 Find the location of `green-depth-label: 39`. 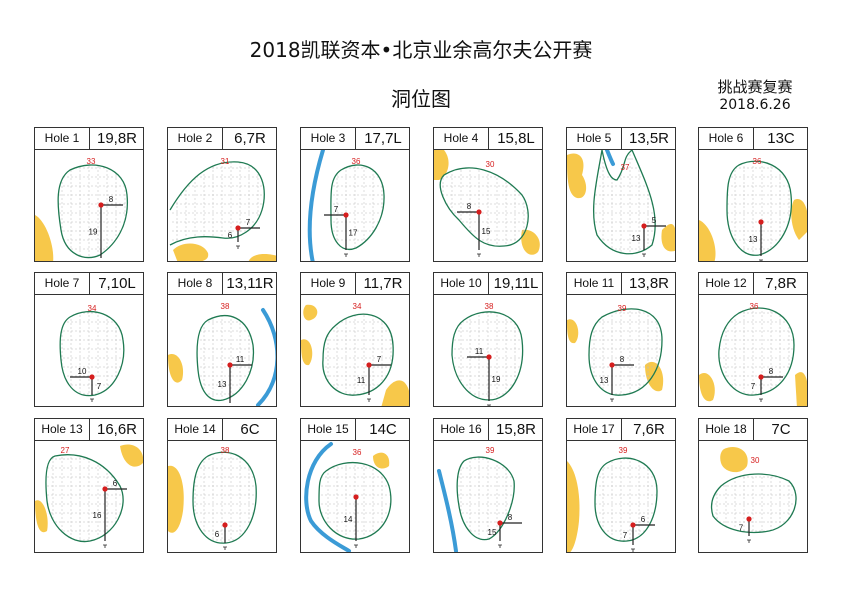

green-depth-label: 39 is located at coordinates (490, 450).